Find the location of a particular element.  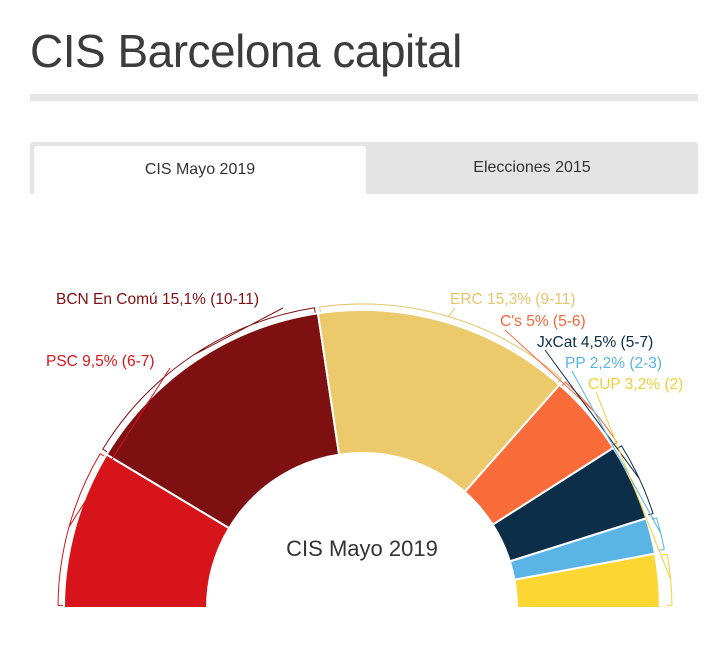

label-jxcat: JxCat 4,5% (5-7) is located at coordinates (595, 342).